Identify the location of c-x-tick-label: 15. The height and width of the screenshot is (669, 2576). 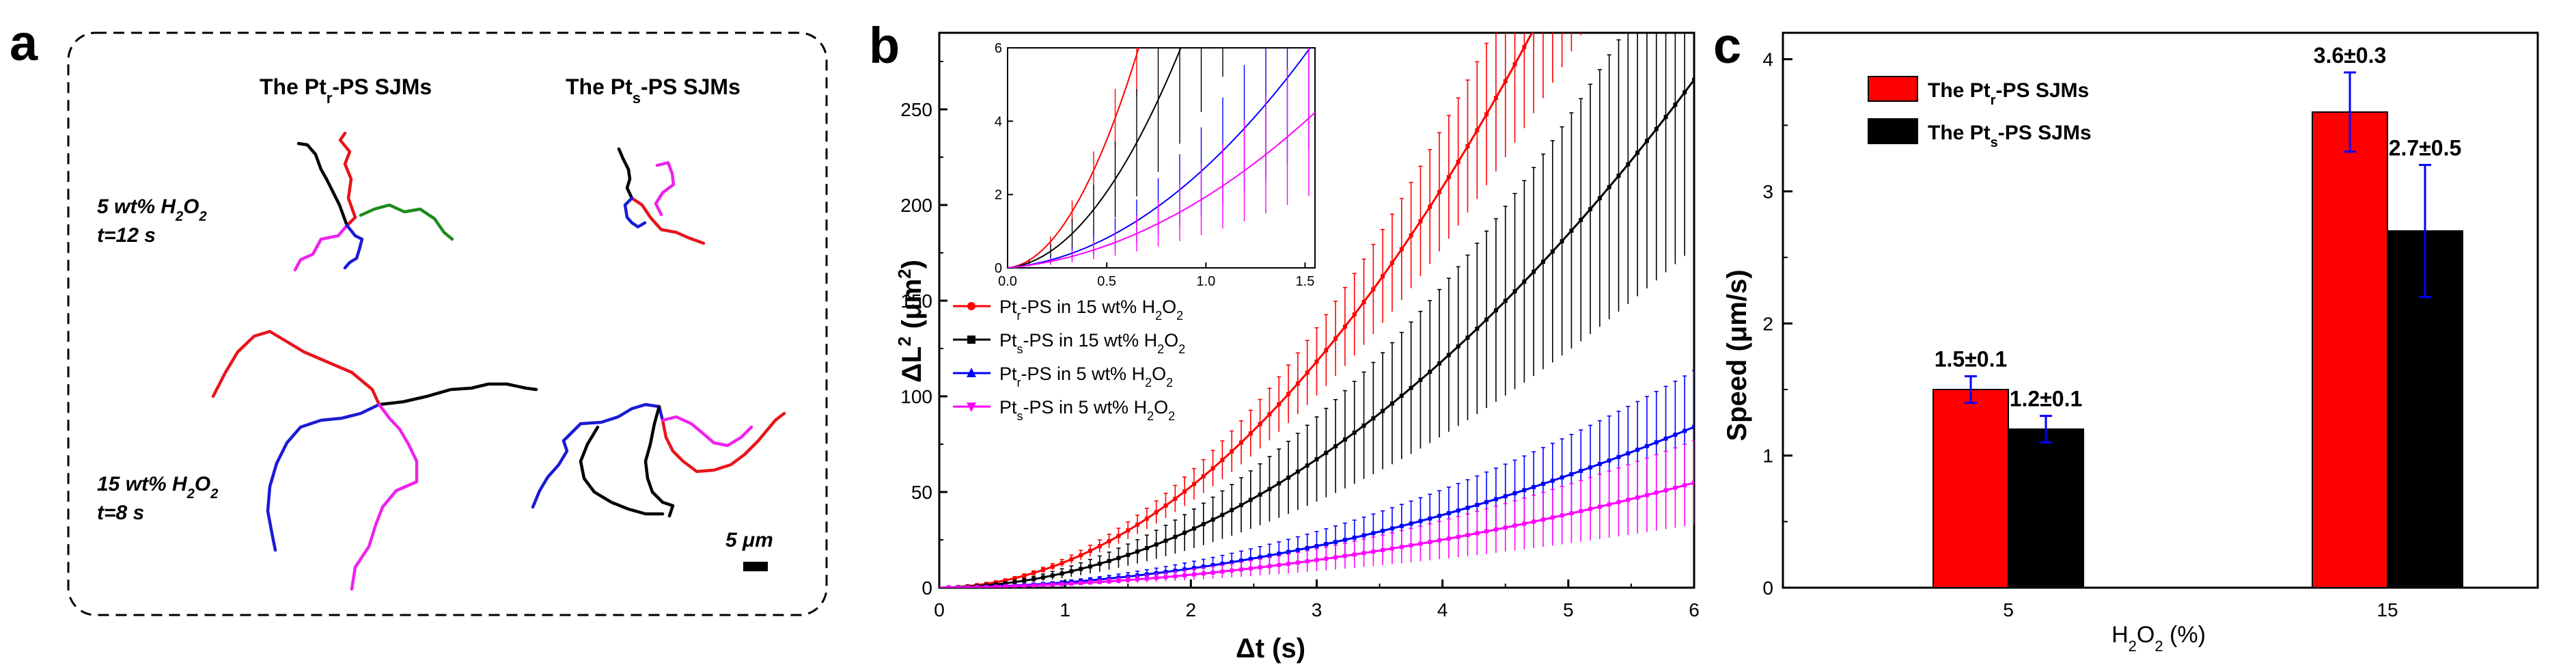
(2387, 610).